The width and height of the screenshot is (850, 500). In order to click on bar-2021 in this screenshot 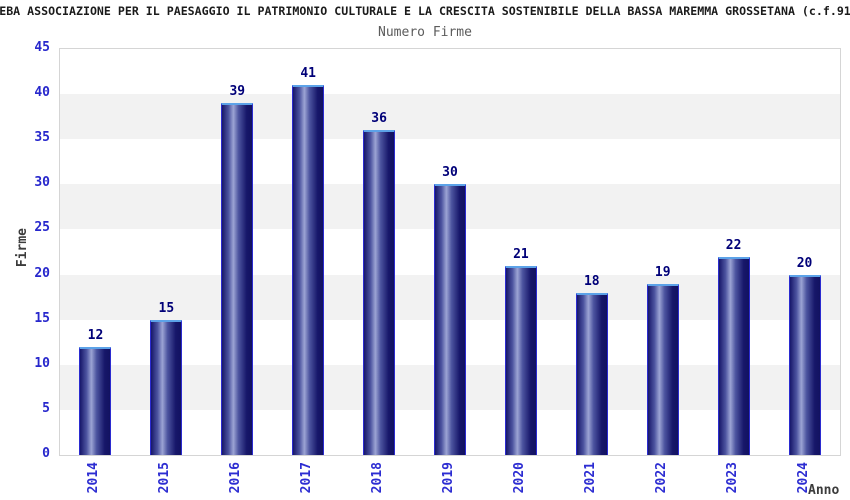, I will do `click(591, 373)`.